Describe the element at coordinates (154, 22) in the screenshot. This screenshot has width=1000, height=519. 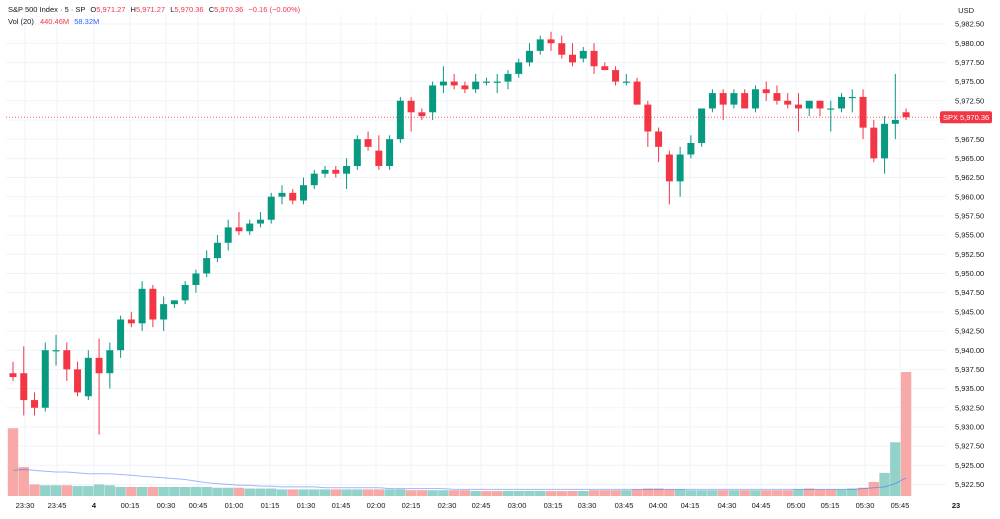
I see `volume-row: Vol (20) 440.46M 58.32M` at that location.